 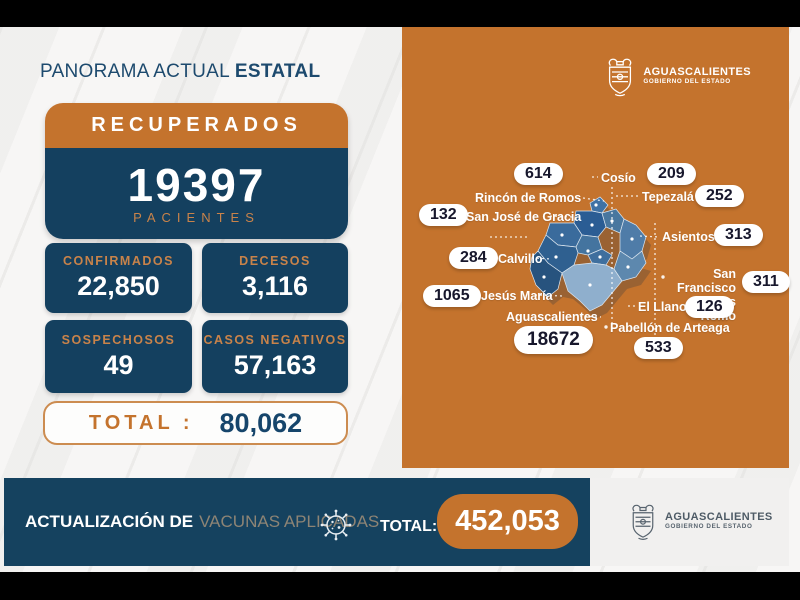 What do you see at coordinates (409, 526) in the screenshot?
I see `vaccines-total-label: TOTAL:` at bounding box center [409, 526].